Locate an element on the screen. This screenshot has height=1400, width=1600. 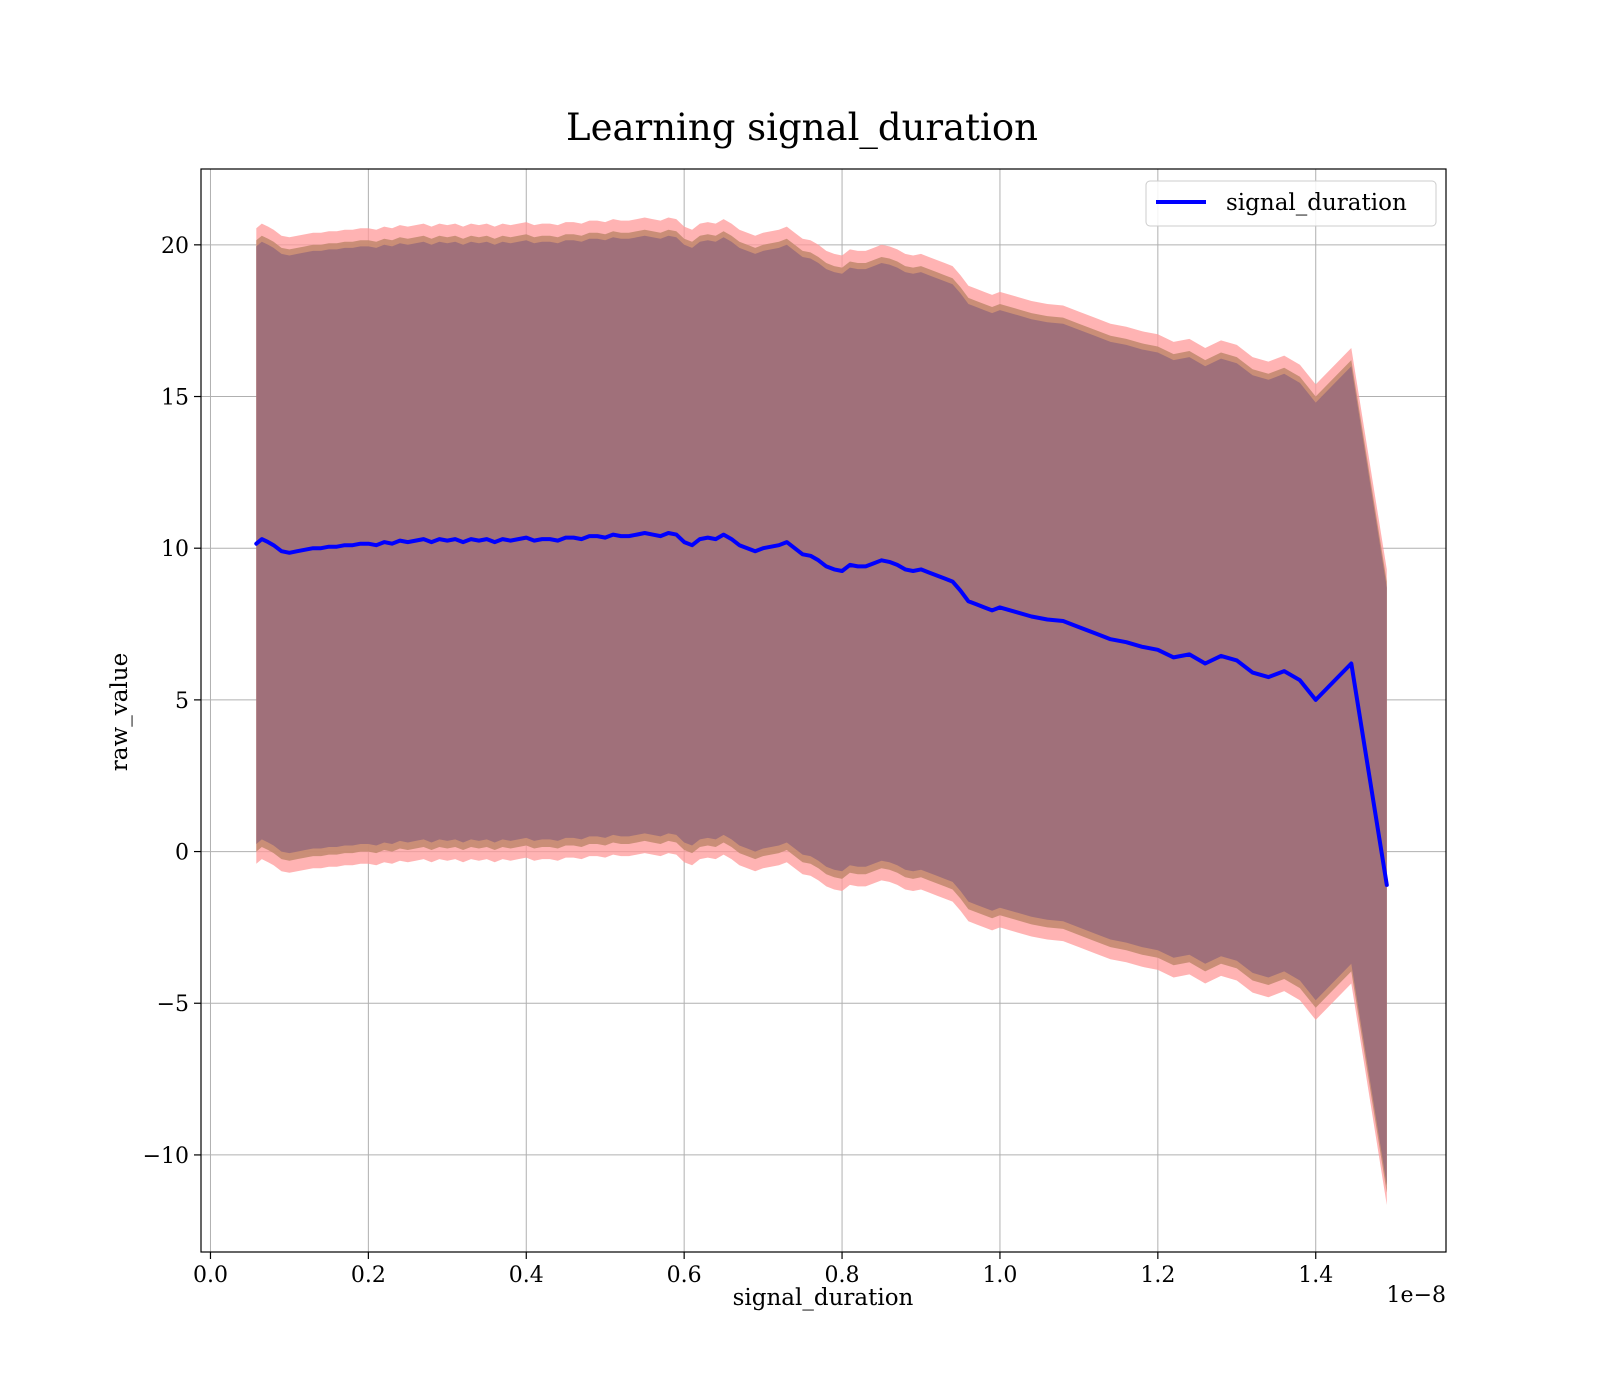
chart-title: Learning signal_duration is located at coordinates (802, 128).